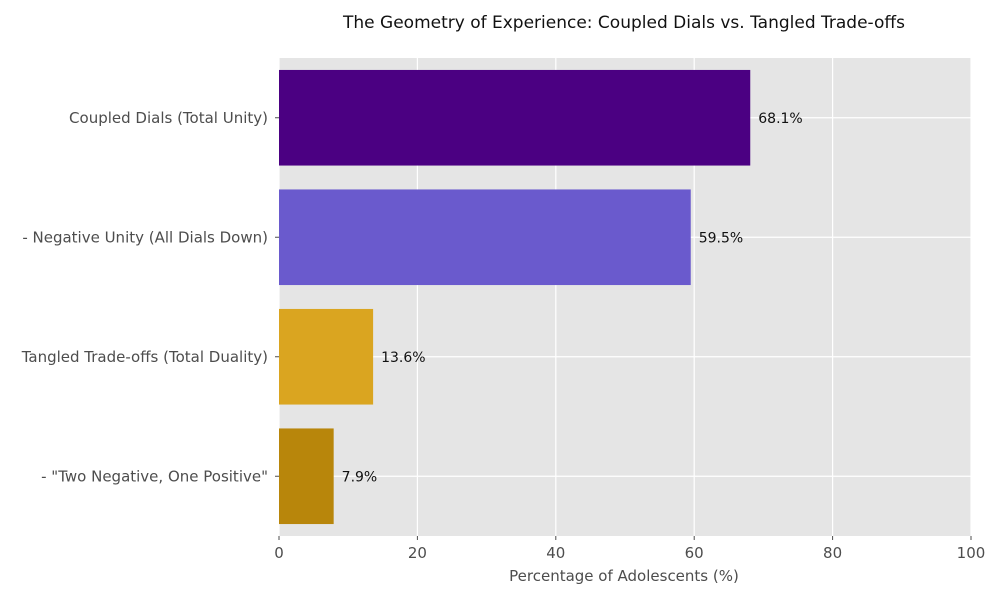 The width and height of the screenshot is (1000, 604). Describe the element at coordinates (971, 553) in the screenshot. I see `x-tick-label: 100` at that location.